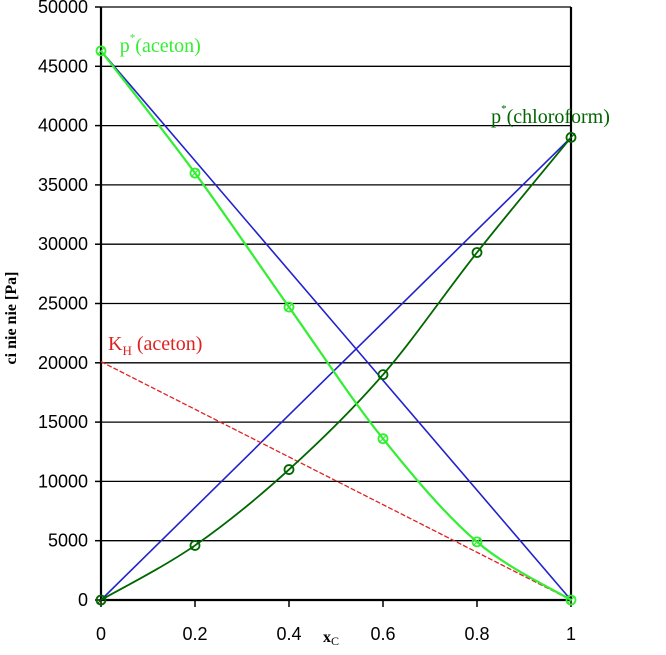  I want to click on annotation-p-chloroform-main: p, so click(496, 117).